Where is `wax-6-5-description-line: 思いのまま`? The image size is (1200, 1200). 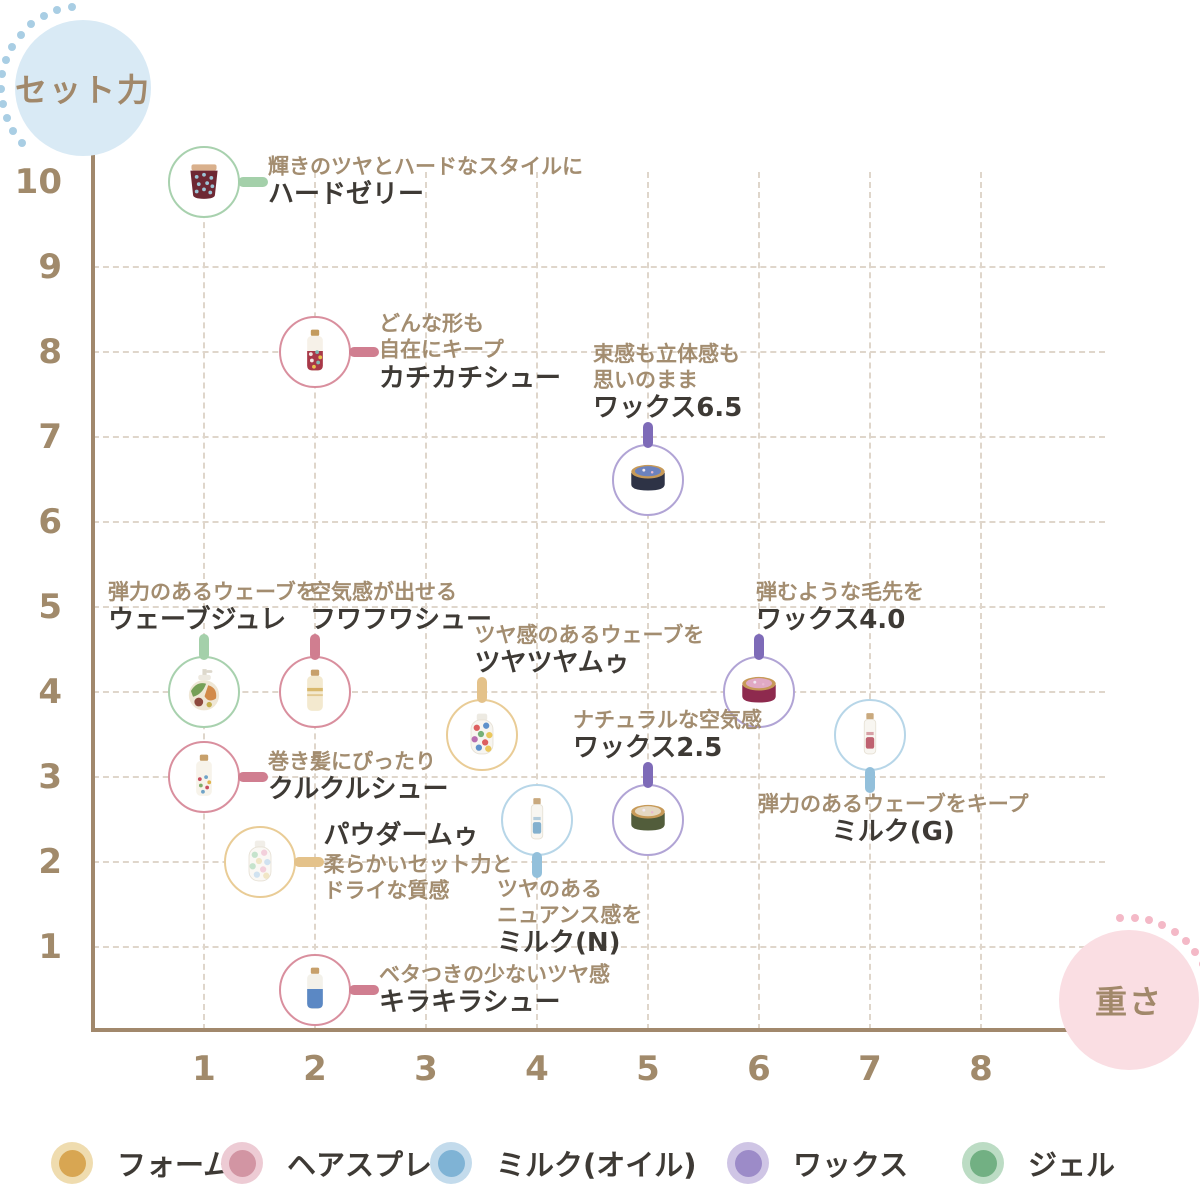
wax-6-5-description-line: 思いのまま is located at coordinates (645, 379).